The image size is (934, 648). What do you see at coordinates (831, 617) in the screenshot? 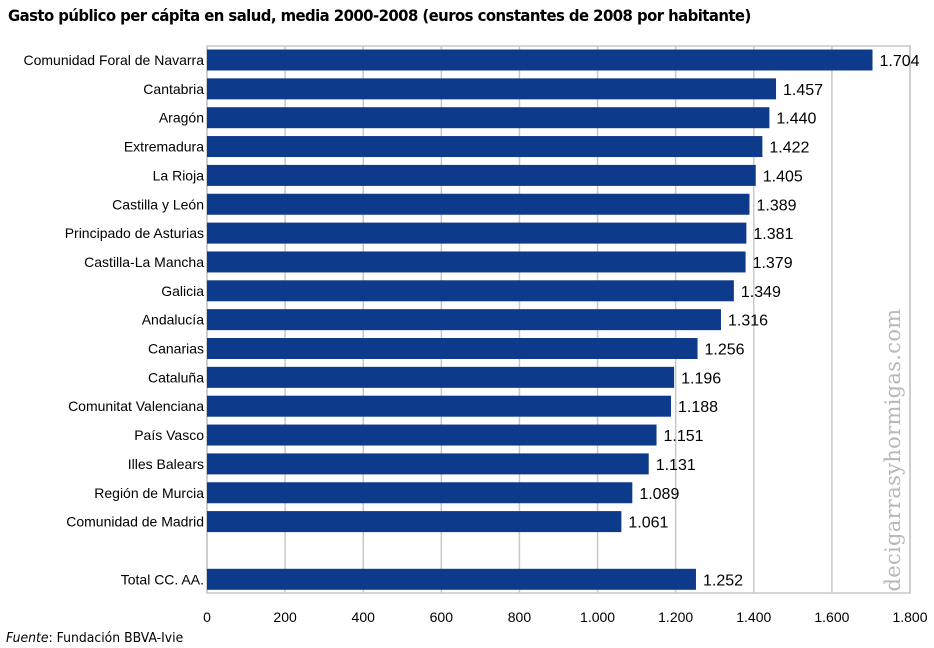
I see `x-tick-label: 1.600` at bounding box center [831, 617].